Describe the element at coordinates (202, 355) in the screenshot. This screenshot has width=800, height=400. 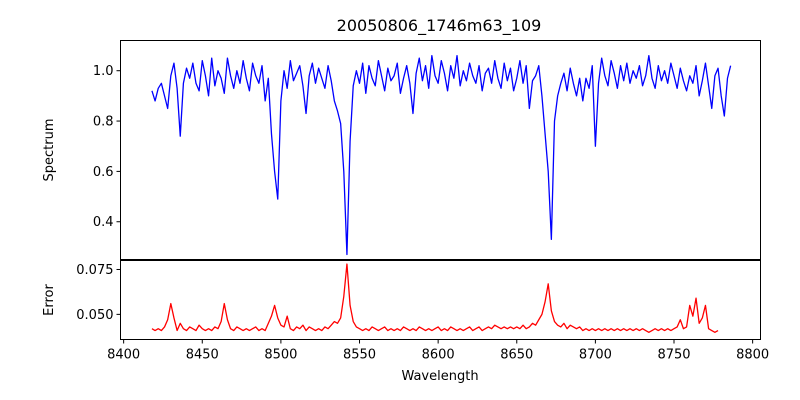
I see `x-tick-label: 8450` at that location.